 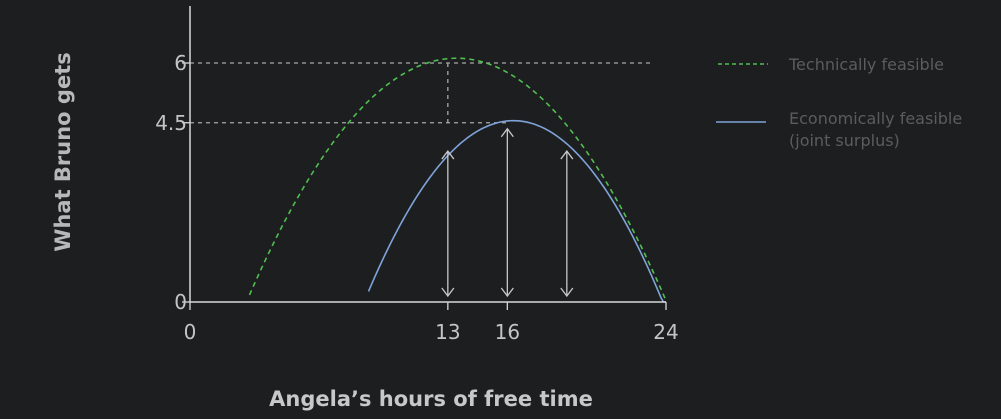 What do you see at coordinates (844, 140) in the screenshot?
I see `legend-economic-label-line2: (joint surplus)` at bounding box center [844, 140].